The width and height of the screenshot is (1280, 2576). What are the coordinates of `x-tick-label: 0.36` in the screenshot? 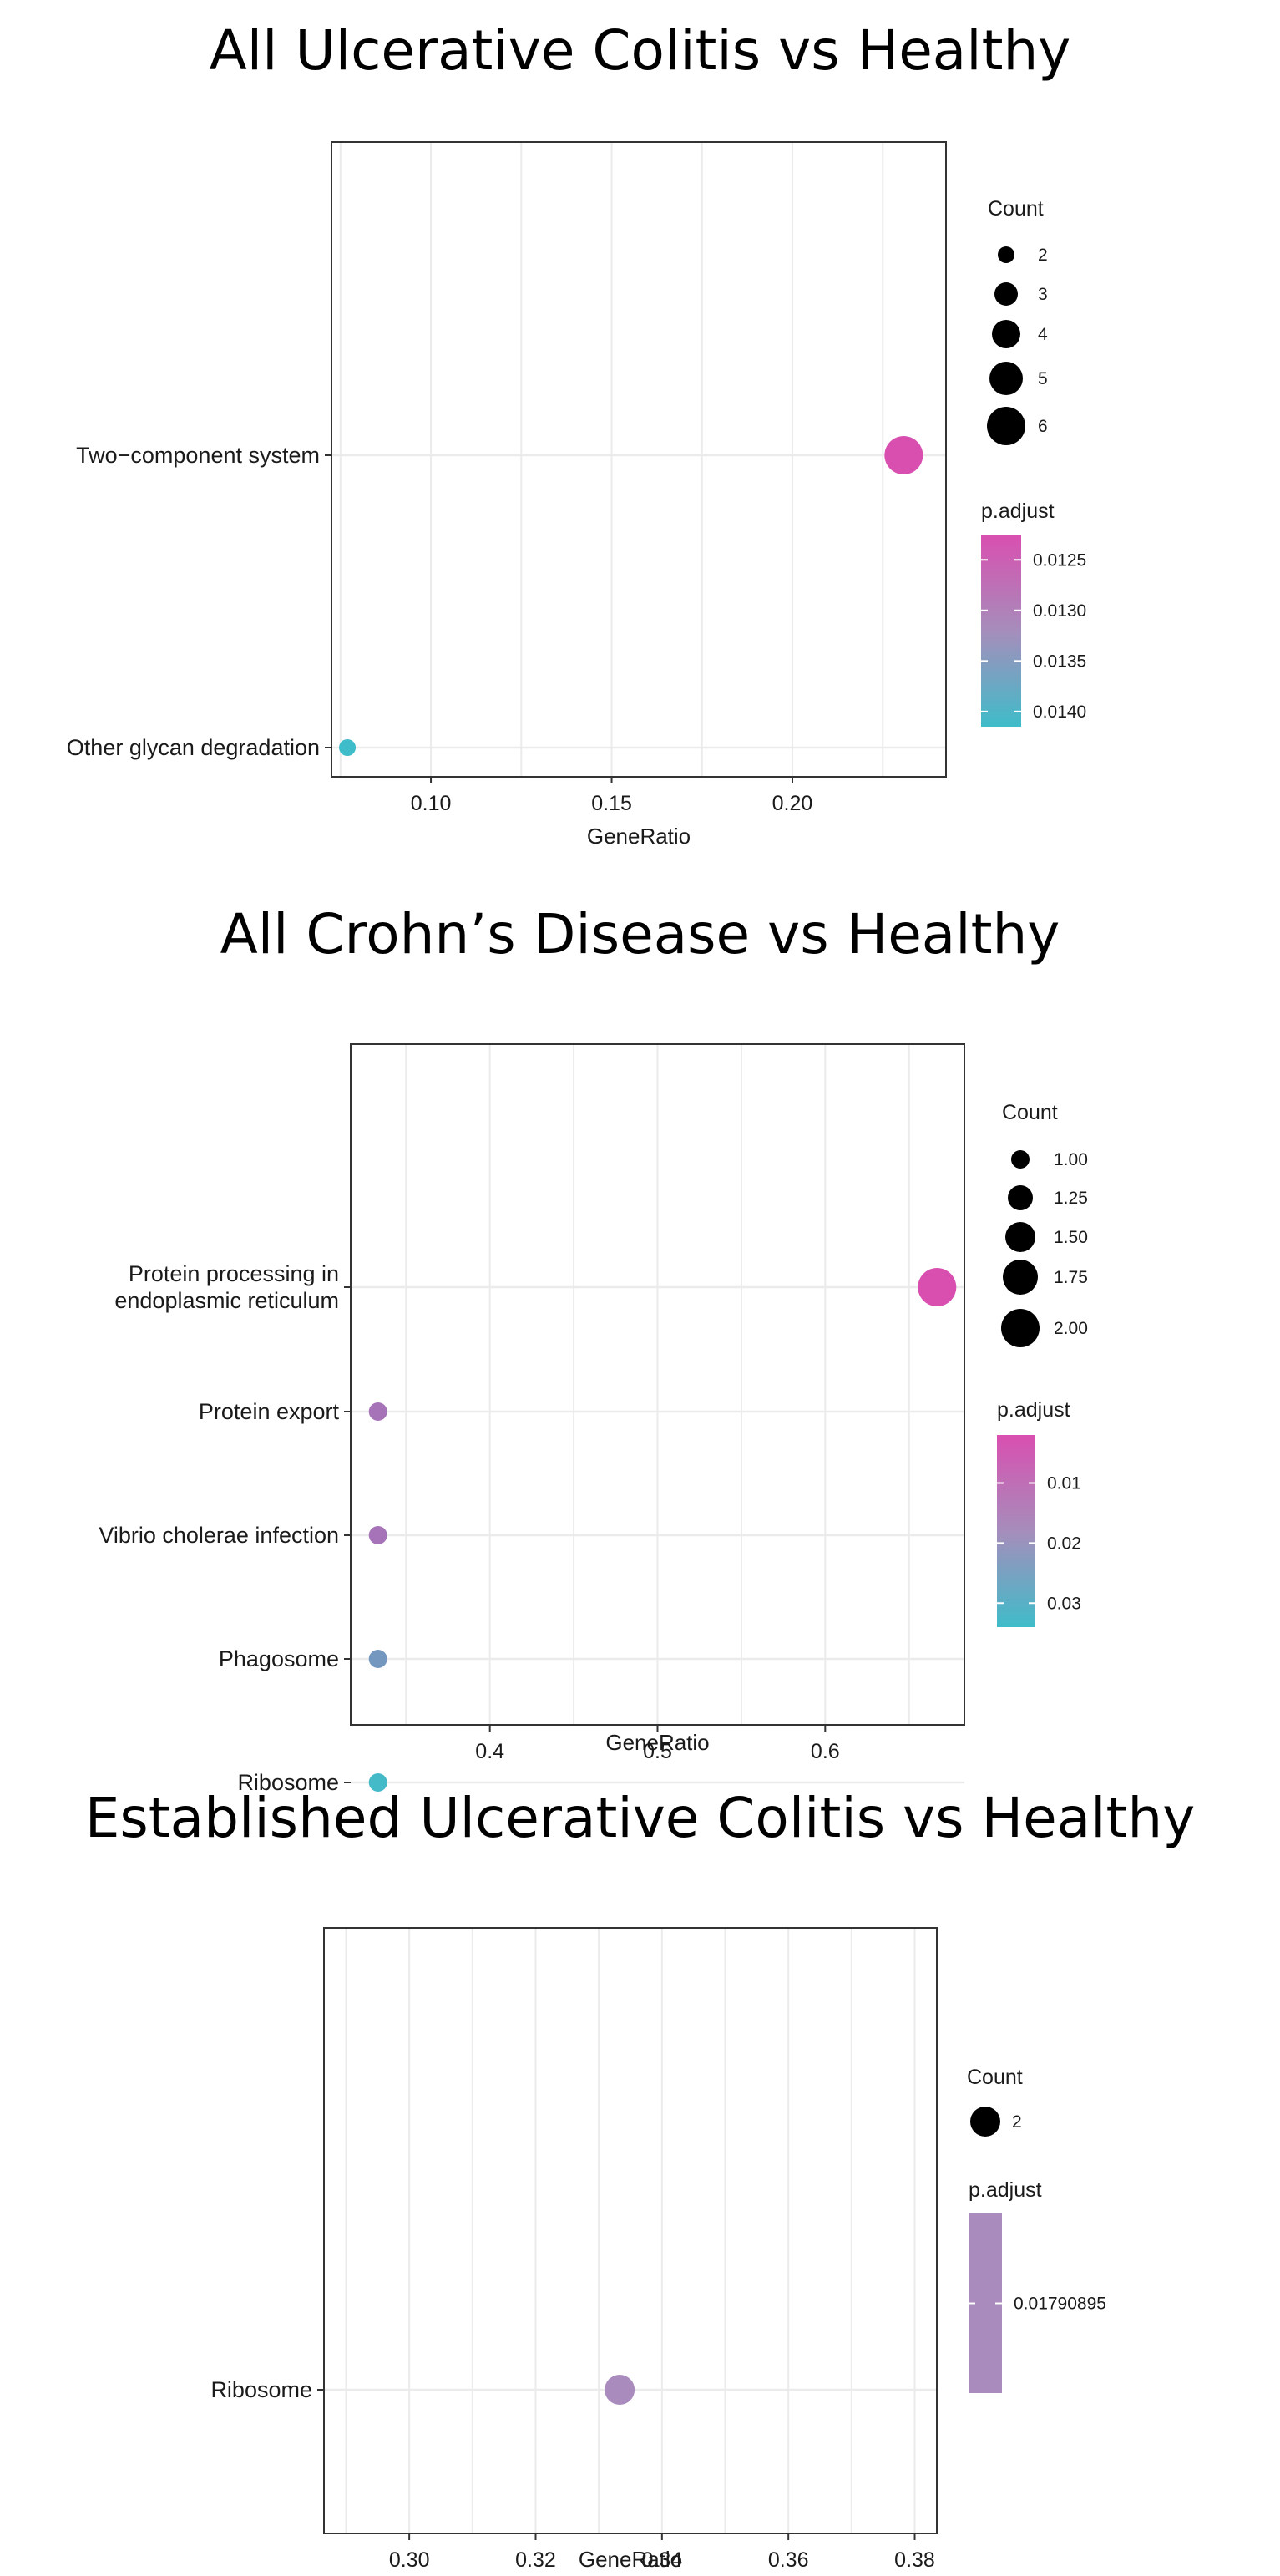 It's located at (788, 2560).